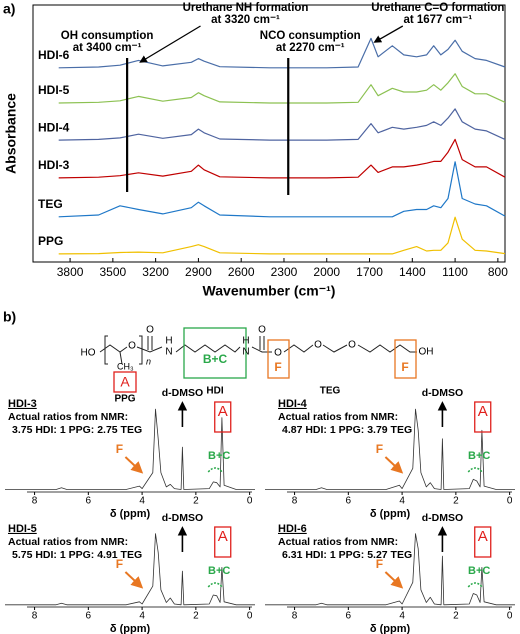 The image size is (520, 634). What do you see at coordinates (241, 272) in the screenshot?
I see `x-tick-label: 2600` at bounding box center [241, 272].